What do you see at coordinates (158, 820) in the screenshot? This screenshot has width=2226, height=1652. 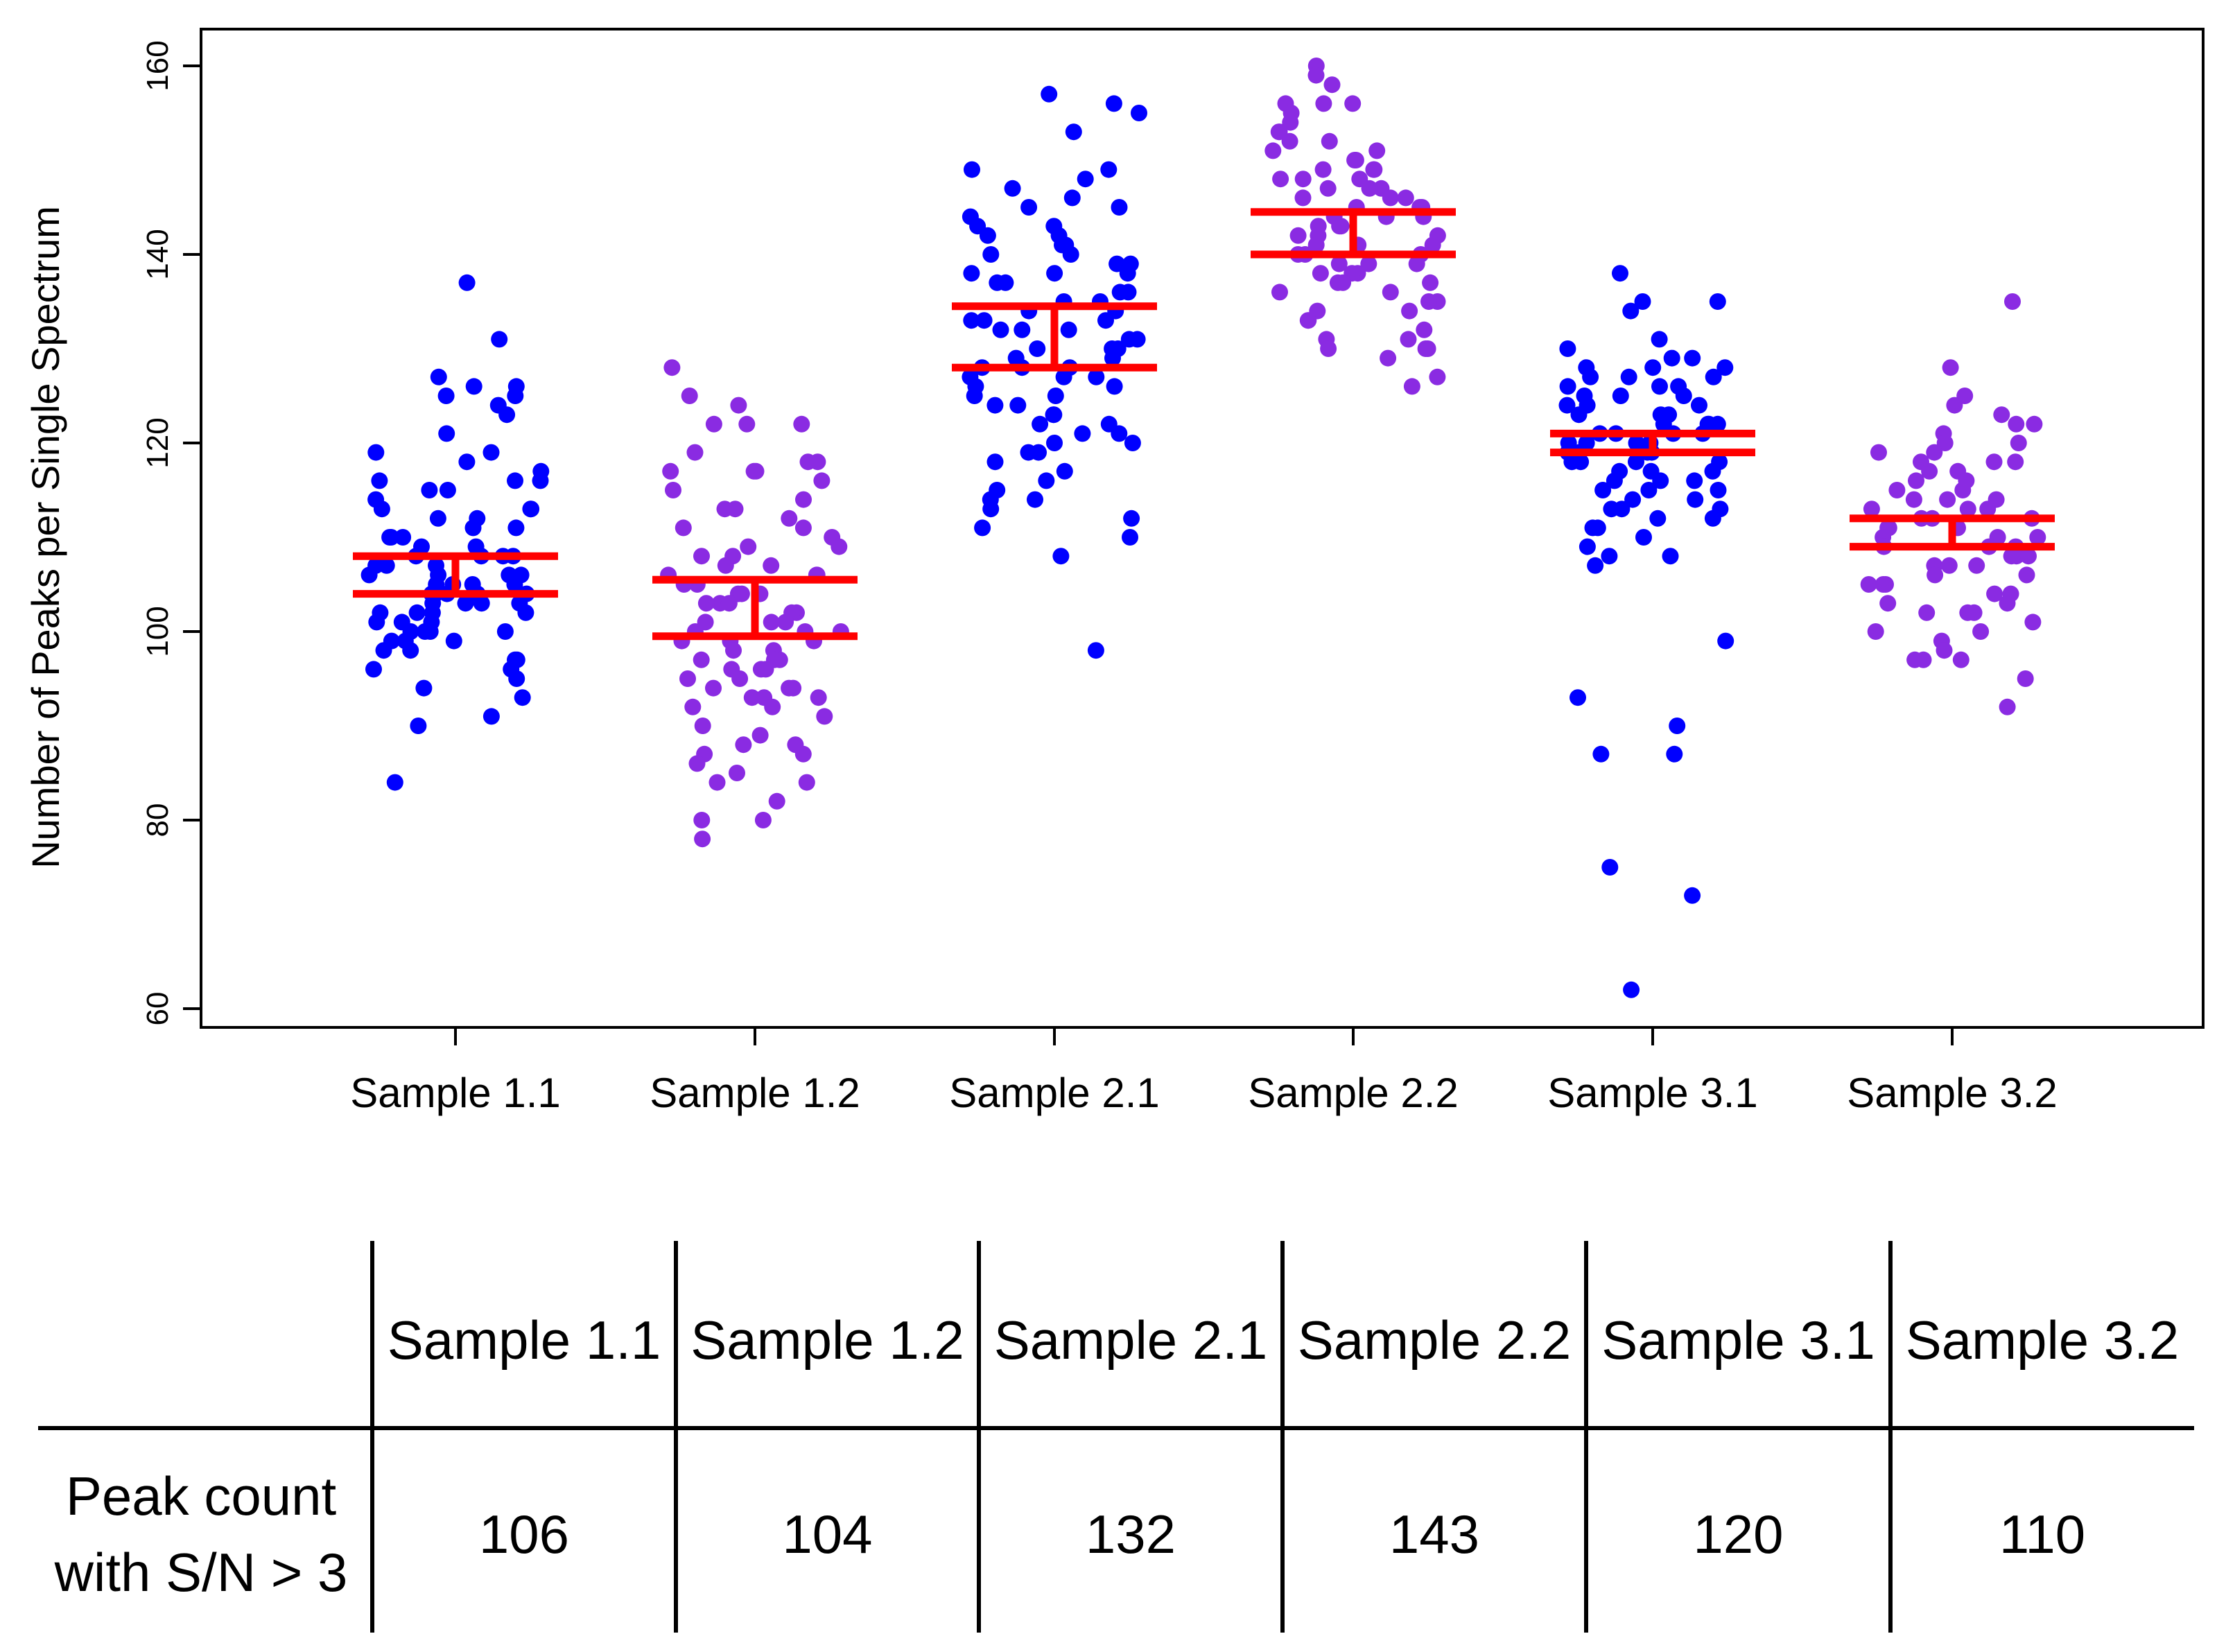 I see `y-tick-label: 80` at bounding box center [158, 820].